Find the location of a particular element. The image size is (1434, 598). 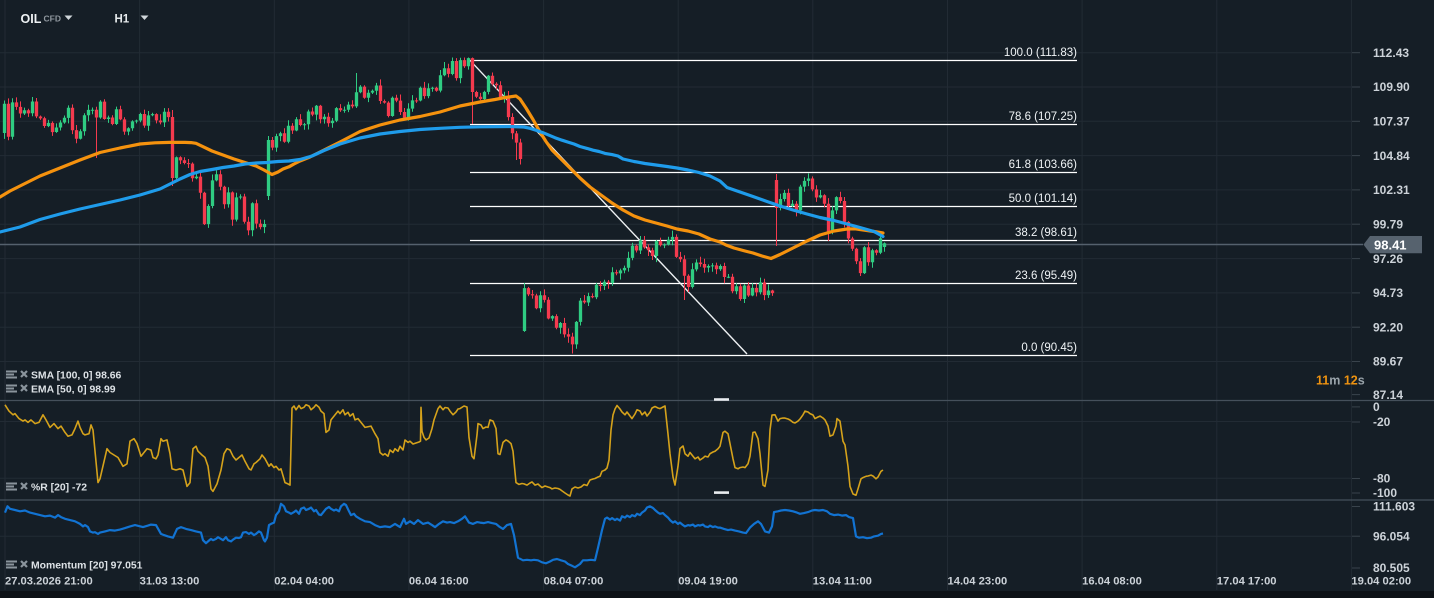

svg-text: 09.04 19:00 is located at coordinates (708, 582).